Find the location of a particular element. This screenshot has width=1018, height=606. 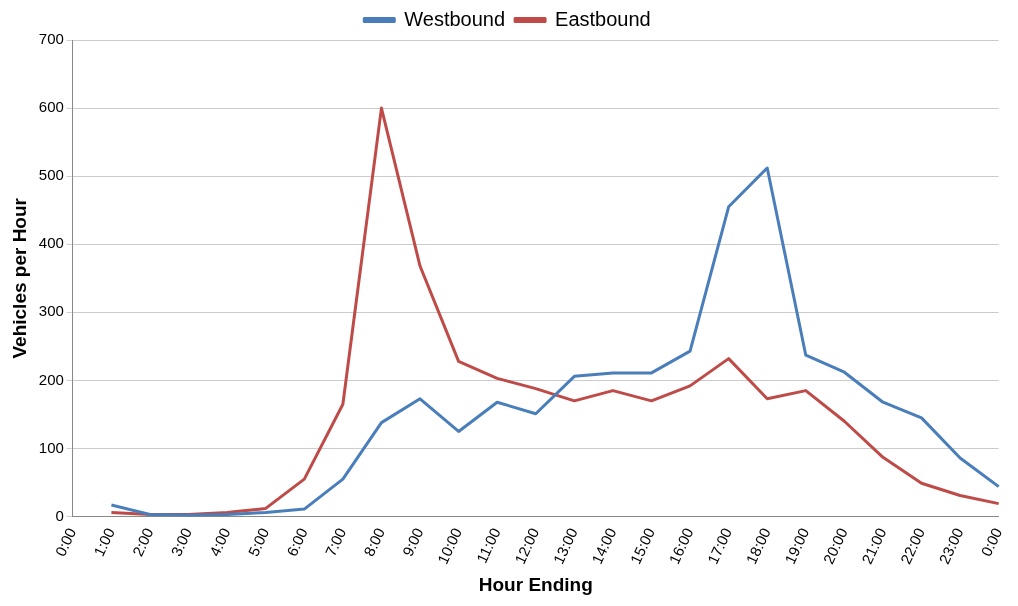

y-tick-label: 100 is located at coordinates (51, 447).